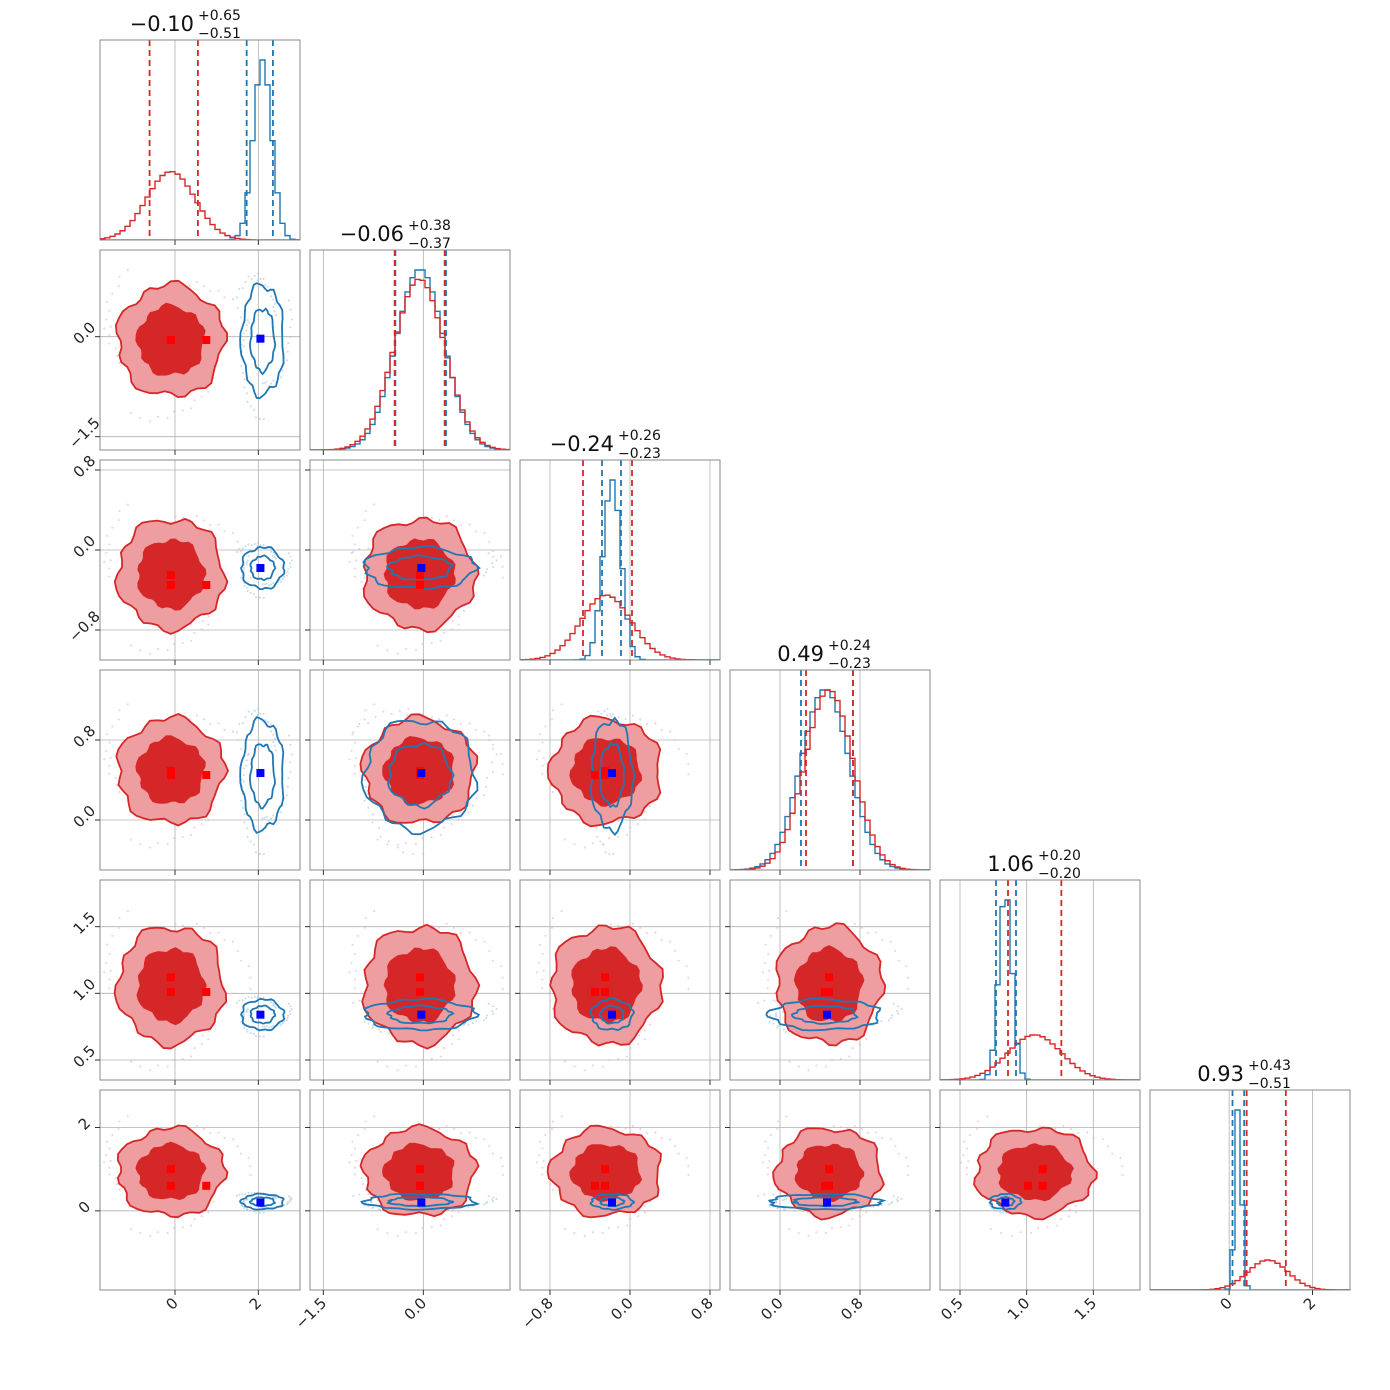  I want to click on y-tick-label: −1.5, so click(84, 433).